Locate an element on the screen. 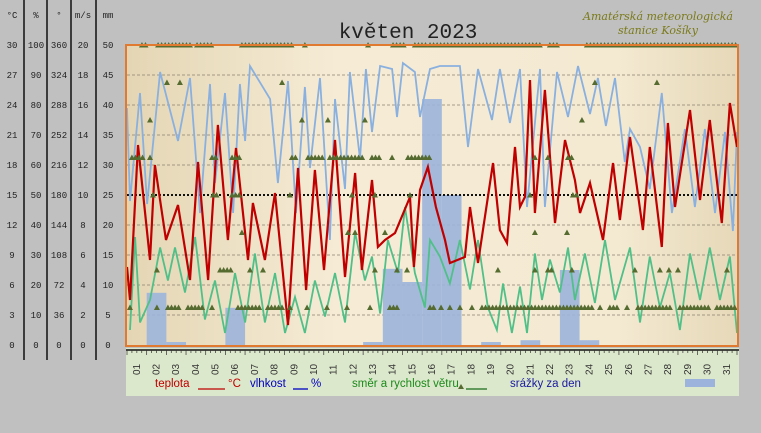  legend-precipitation-label: srážky za den is located at coordinates (545, 384).